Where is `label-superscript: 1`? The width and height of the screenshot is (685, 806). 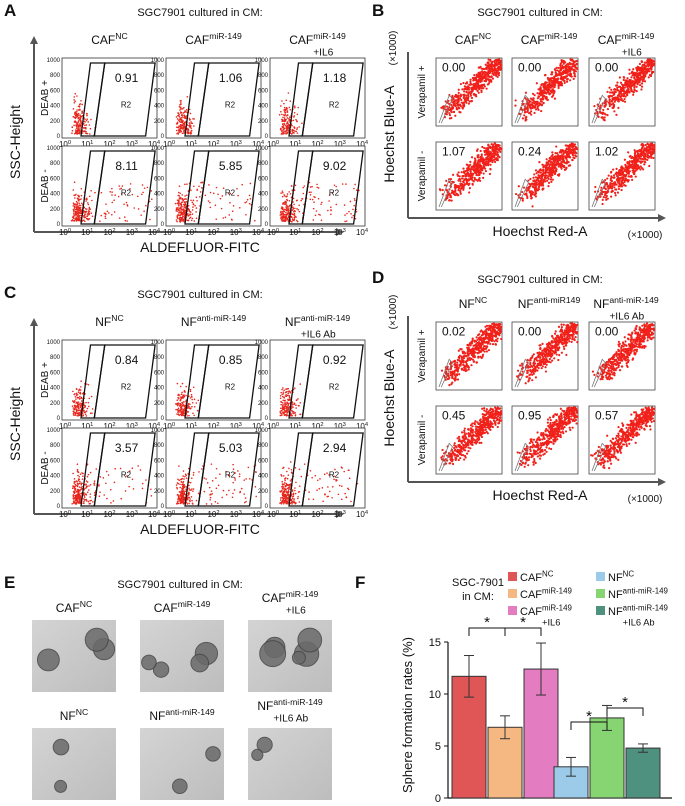 label-superscript: 1 is located at coordinates (195, 425).